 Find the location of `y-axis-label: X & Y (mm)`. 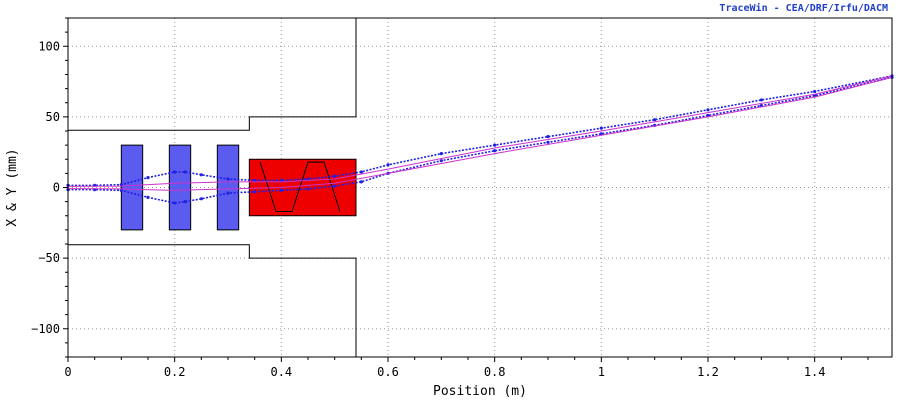

y-axis-label: X & Y (mm) is located at coordinates (12, 187).